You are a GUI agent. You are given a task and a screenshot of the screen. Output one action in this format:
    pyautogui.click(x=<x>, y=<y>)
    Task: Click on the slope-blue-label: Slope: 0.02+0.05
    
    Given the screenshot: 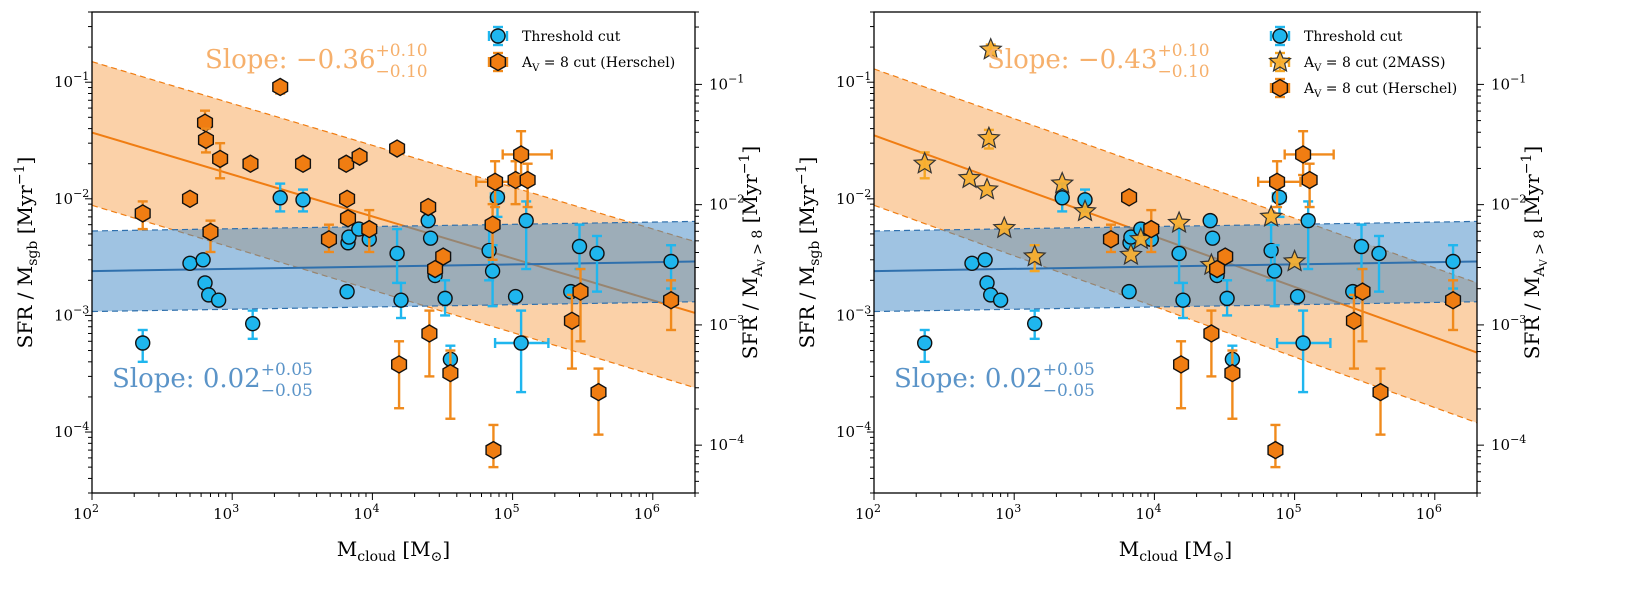 What is the action you would take?
    pyautogui.click(x=212, y=377)
    